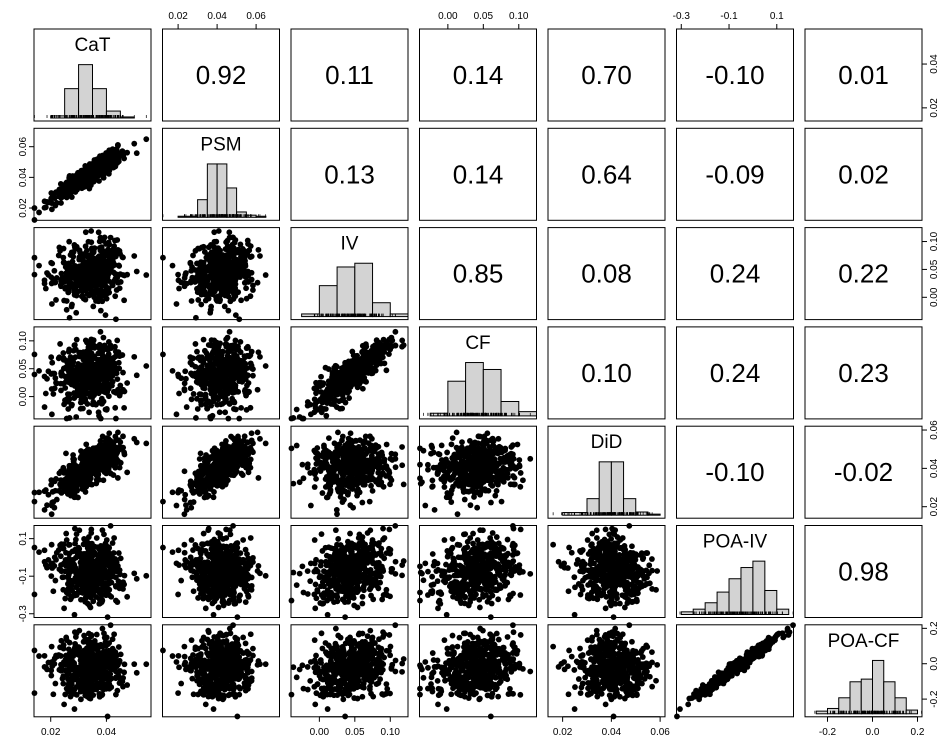  Describe the element at coordinates (510, 408) in the screenshot. I see `histogram-bar` at that location.